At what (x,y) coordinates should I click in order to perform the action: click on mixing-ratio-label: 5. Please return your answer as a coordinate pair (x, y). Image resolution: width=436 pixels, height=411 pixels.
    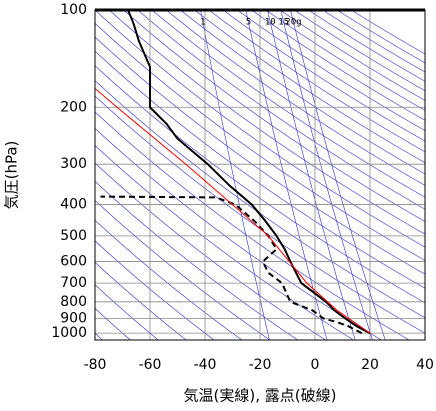
    Looking at the image, I should click on (248, 23).